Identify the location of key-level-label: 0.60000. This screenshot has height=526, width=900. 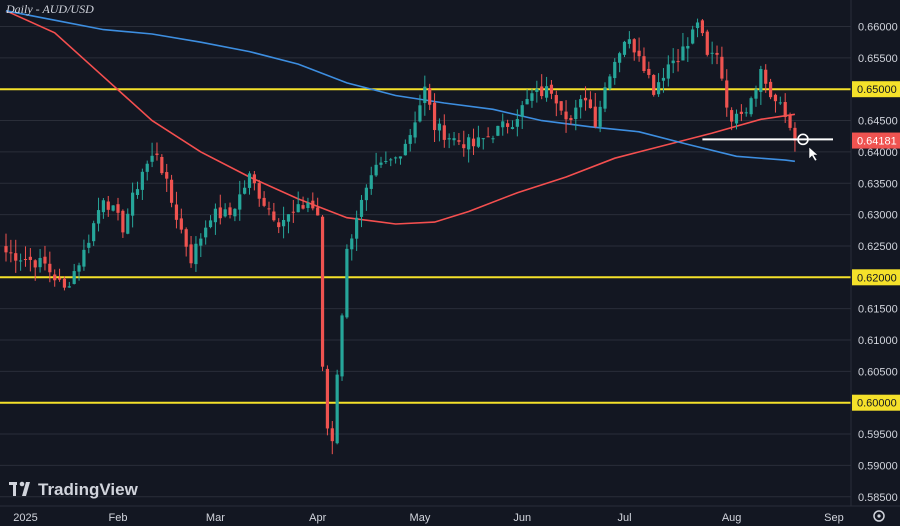
(877, 404).